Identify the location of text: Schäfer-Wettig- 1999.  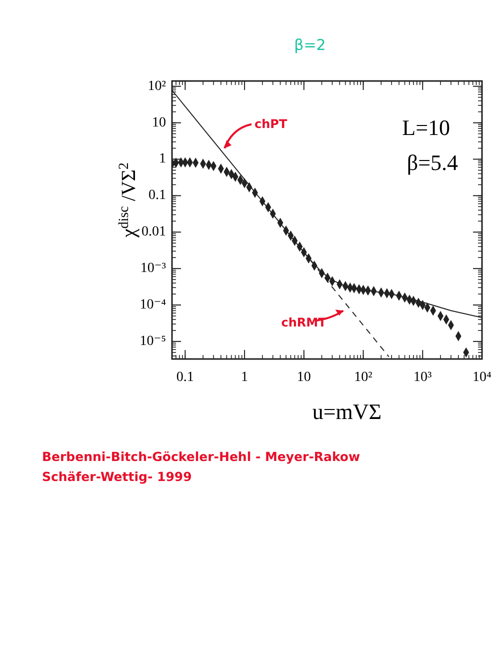
(117, 476).